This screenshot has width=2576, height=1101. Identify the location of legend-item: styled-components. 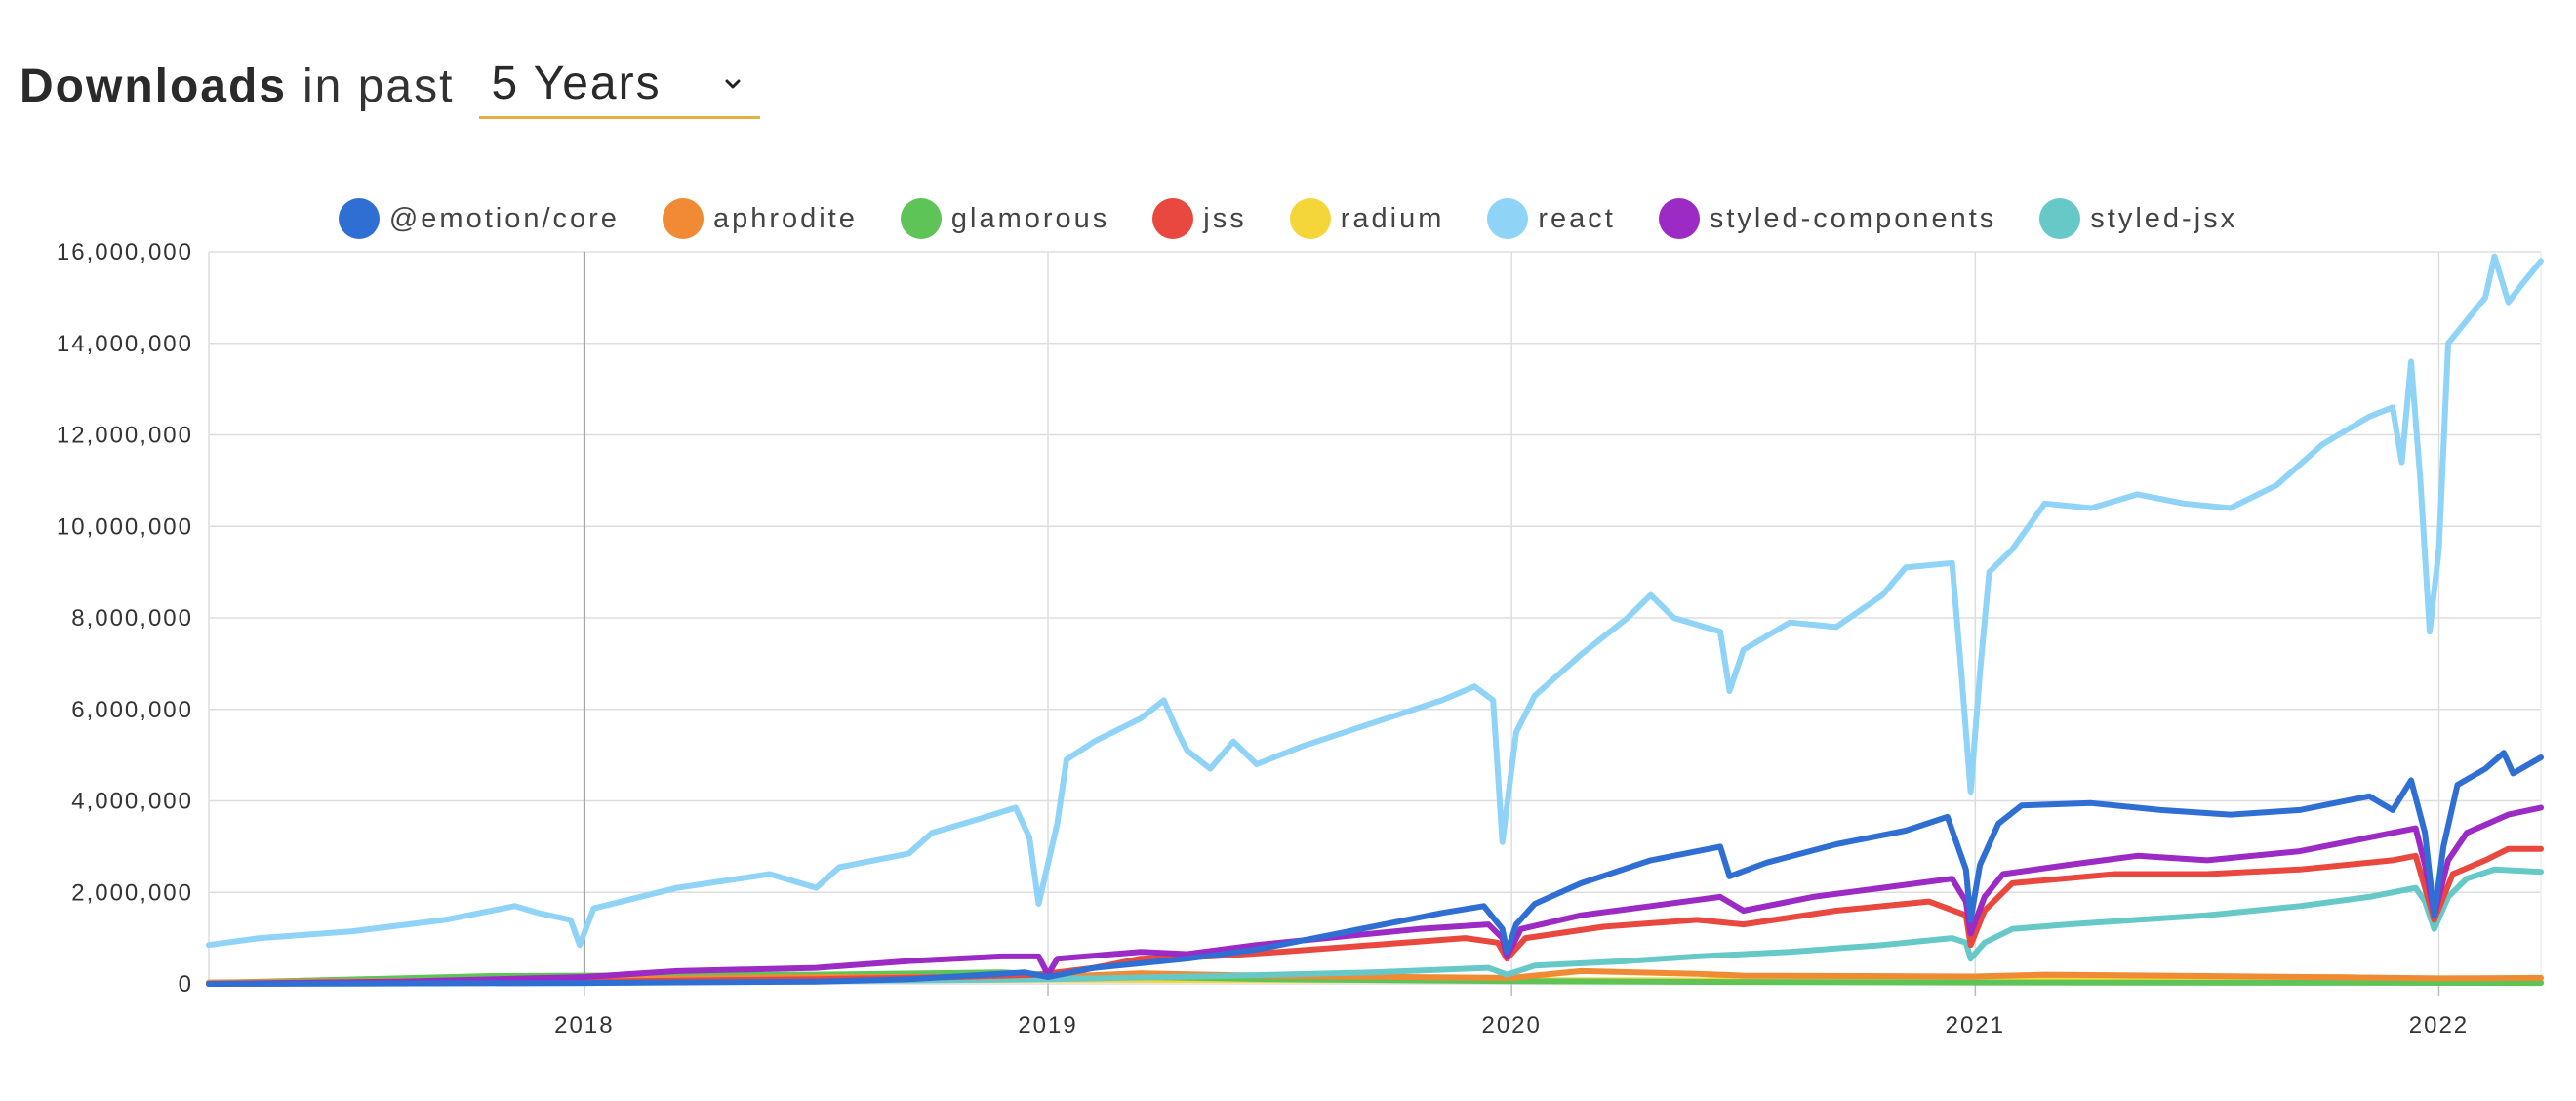
(1827, 218).